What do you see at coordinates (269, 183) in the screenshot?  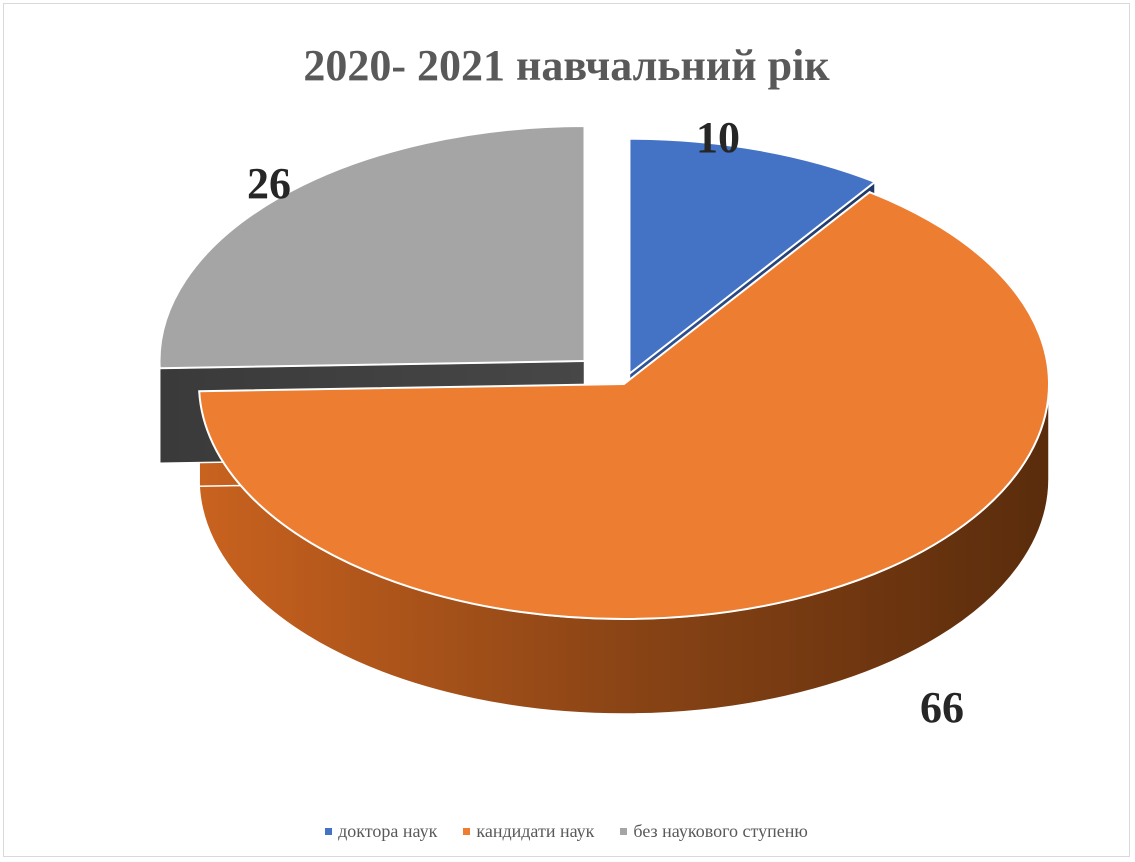 I see `data-label-no-degree: 26` at bounding box center [269, 183].